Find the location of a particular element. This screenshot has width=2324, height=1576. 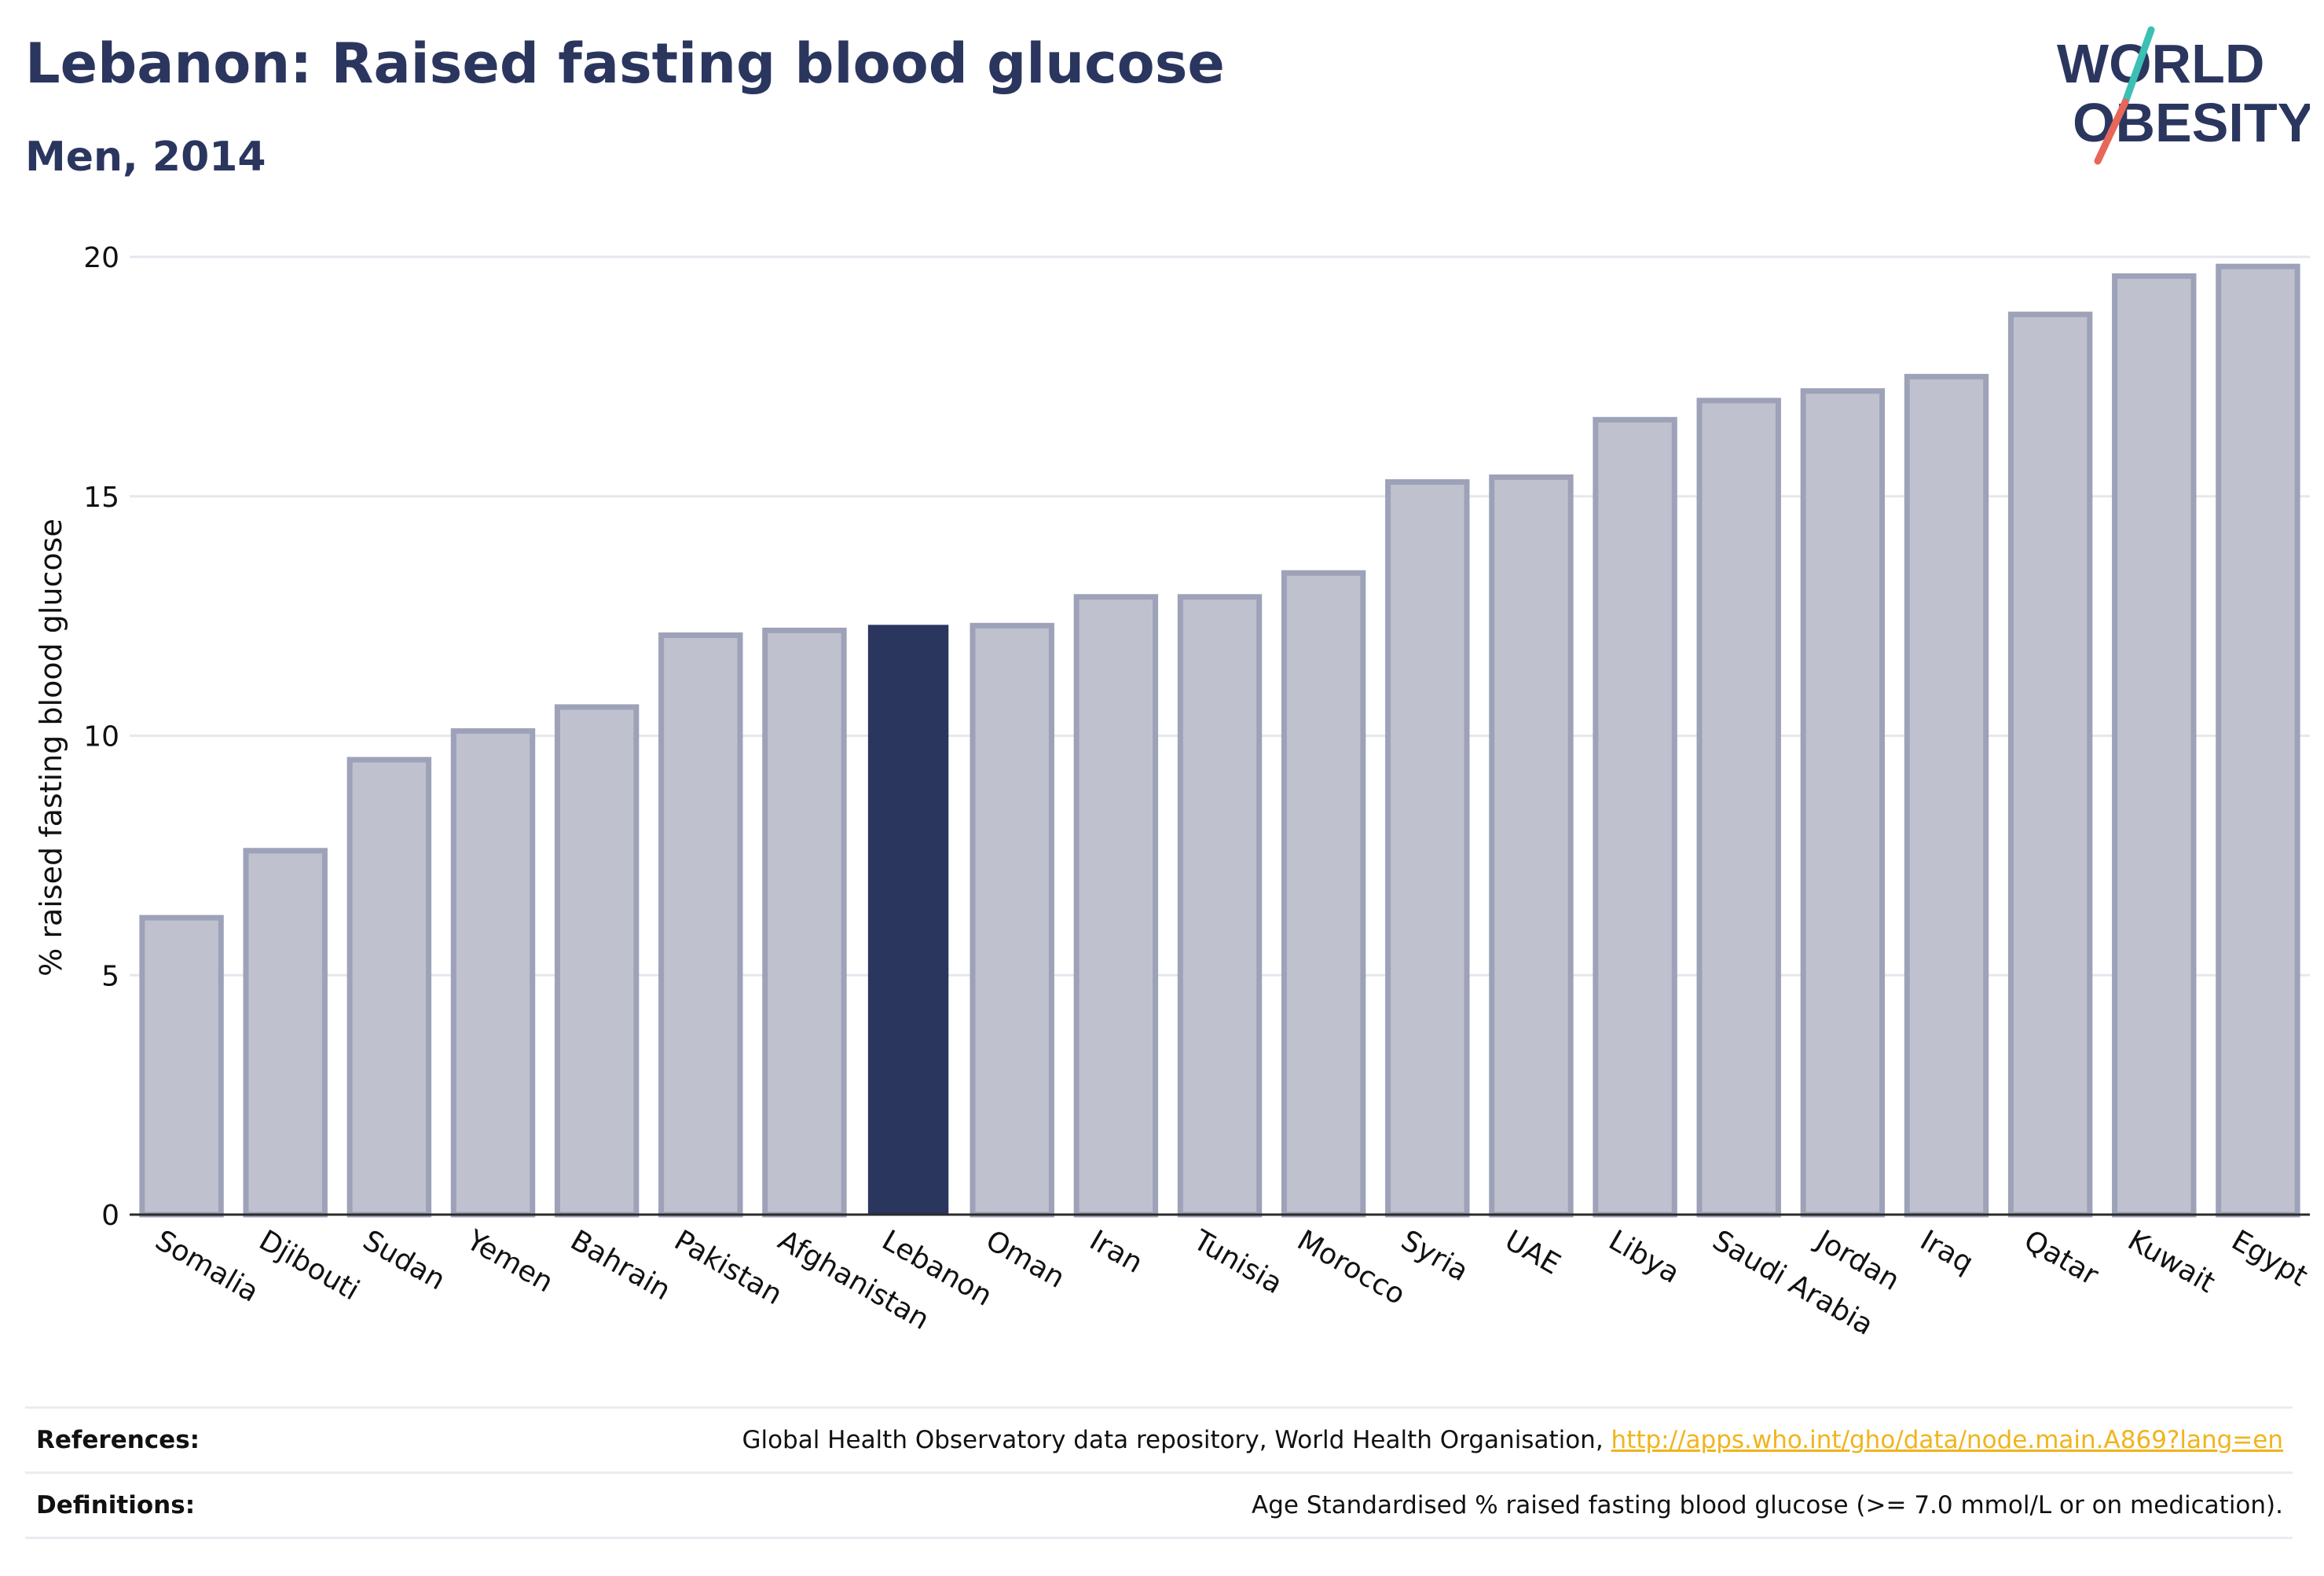

references-label: References: is located at coordinates (118, 1440).